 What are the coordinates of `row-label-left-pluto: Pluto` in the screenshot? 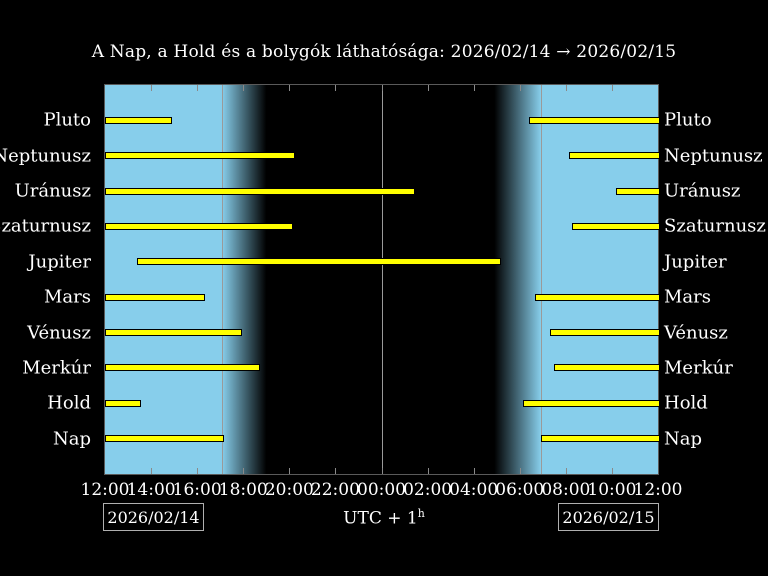 It's located at (67, 120).